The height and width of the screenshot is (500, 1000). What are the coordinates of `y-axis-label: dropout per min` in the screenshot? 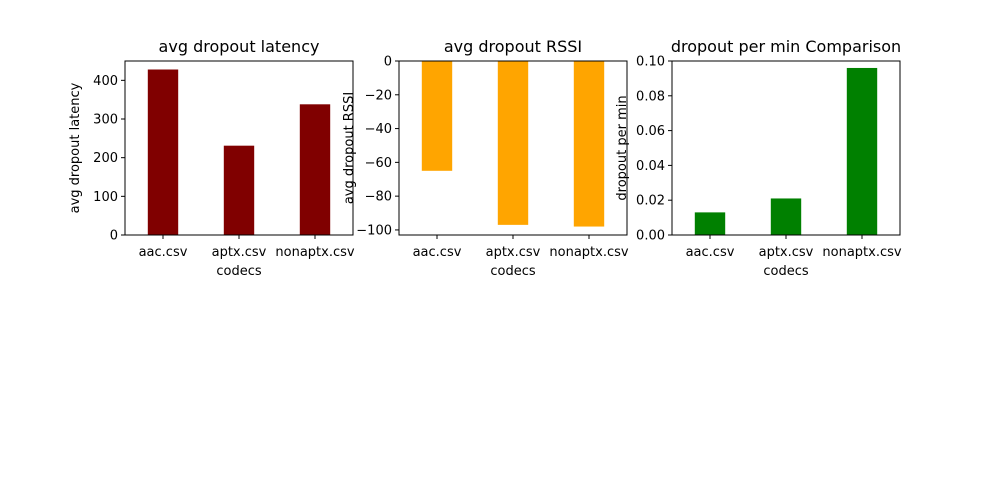 It's located at (622, 147).